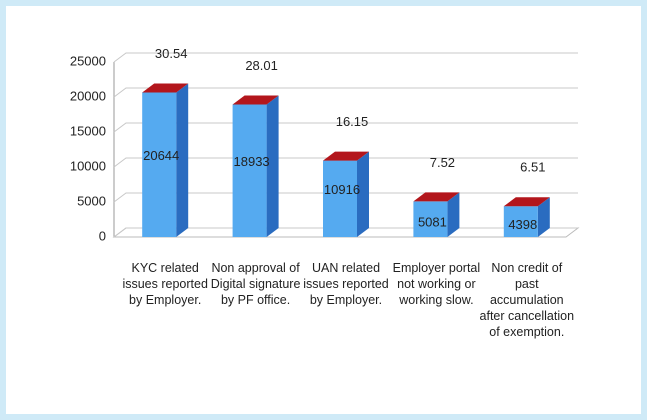 This screenshot has width=647, height=420. Describe the element at coordinates (346, 284) in the screenshot. I see `x-tick-label: UAN related issues reported by Employer.` at that location.